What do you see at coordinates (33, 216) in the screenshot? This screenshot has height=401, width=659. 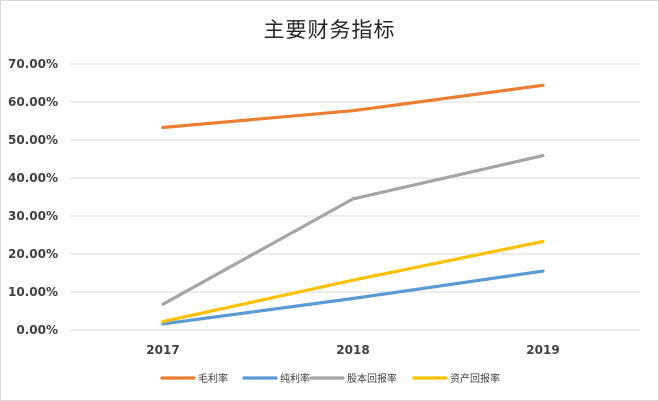 I see `y-tick-label: 30.00%` at bounding box center [33, 216].